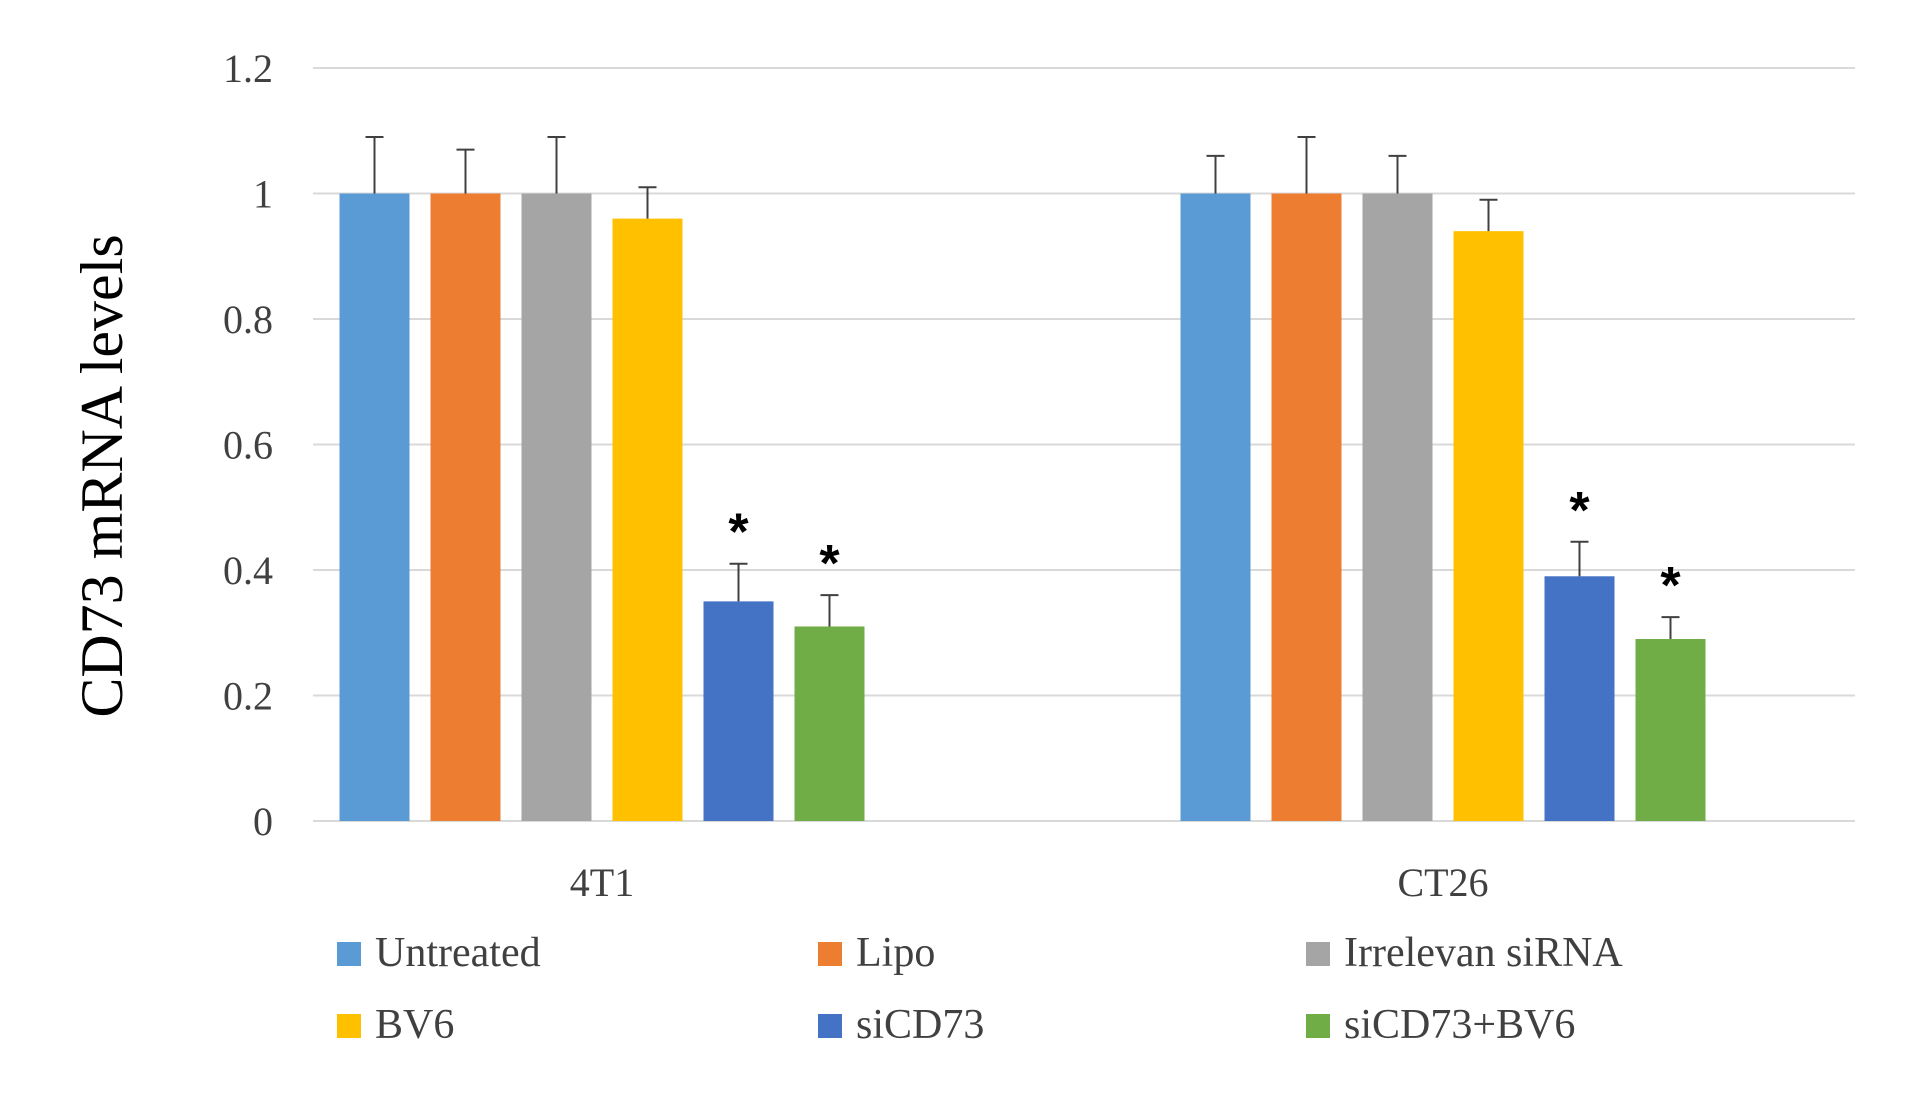  What do you see at coordinates (458, 953) in the screenshot?
I see `legend-label: Untreated` at bounding box center [458, 953].